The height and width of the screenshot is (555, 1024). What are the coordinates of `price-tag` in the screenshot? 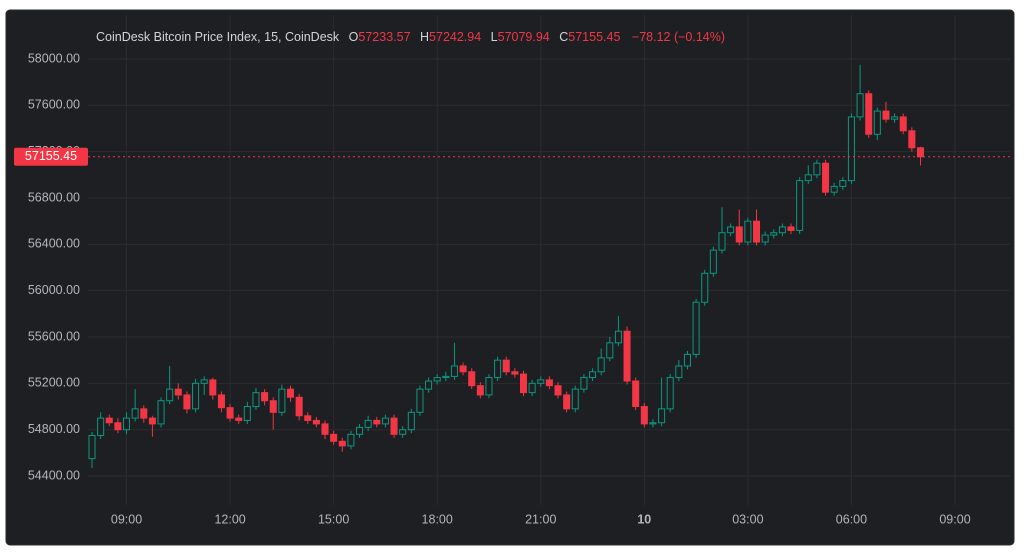 It's located at (51, 156).